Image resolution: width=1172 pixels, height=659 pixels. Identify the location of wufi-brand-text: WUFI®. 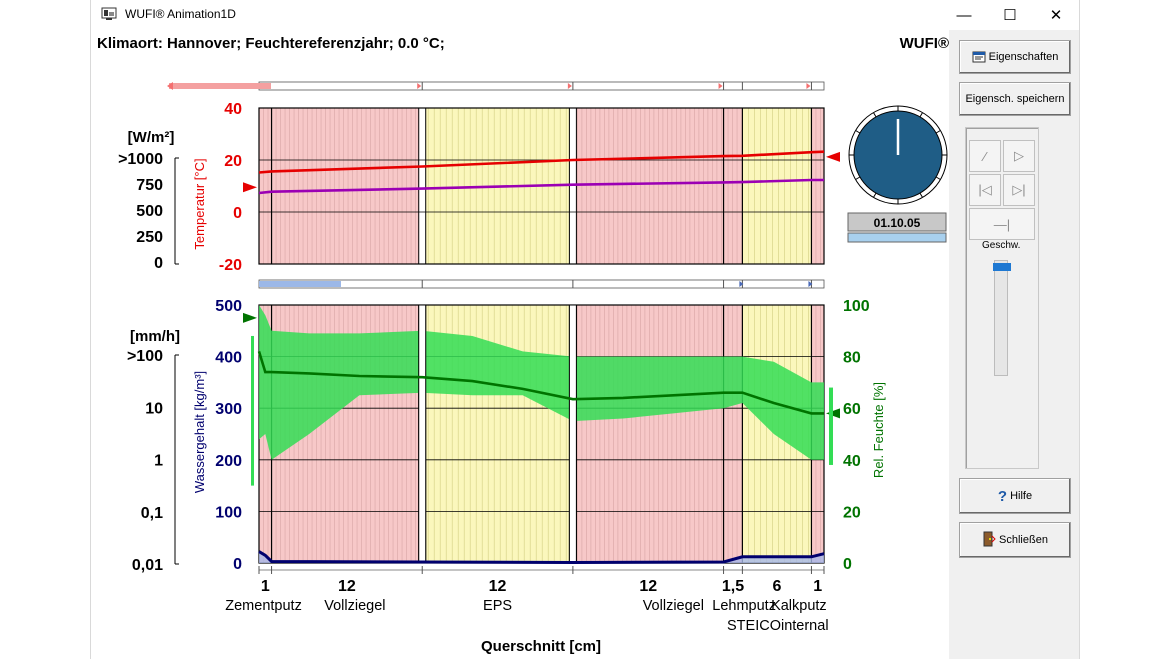
(924, 43).